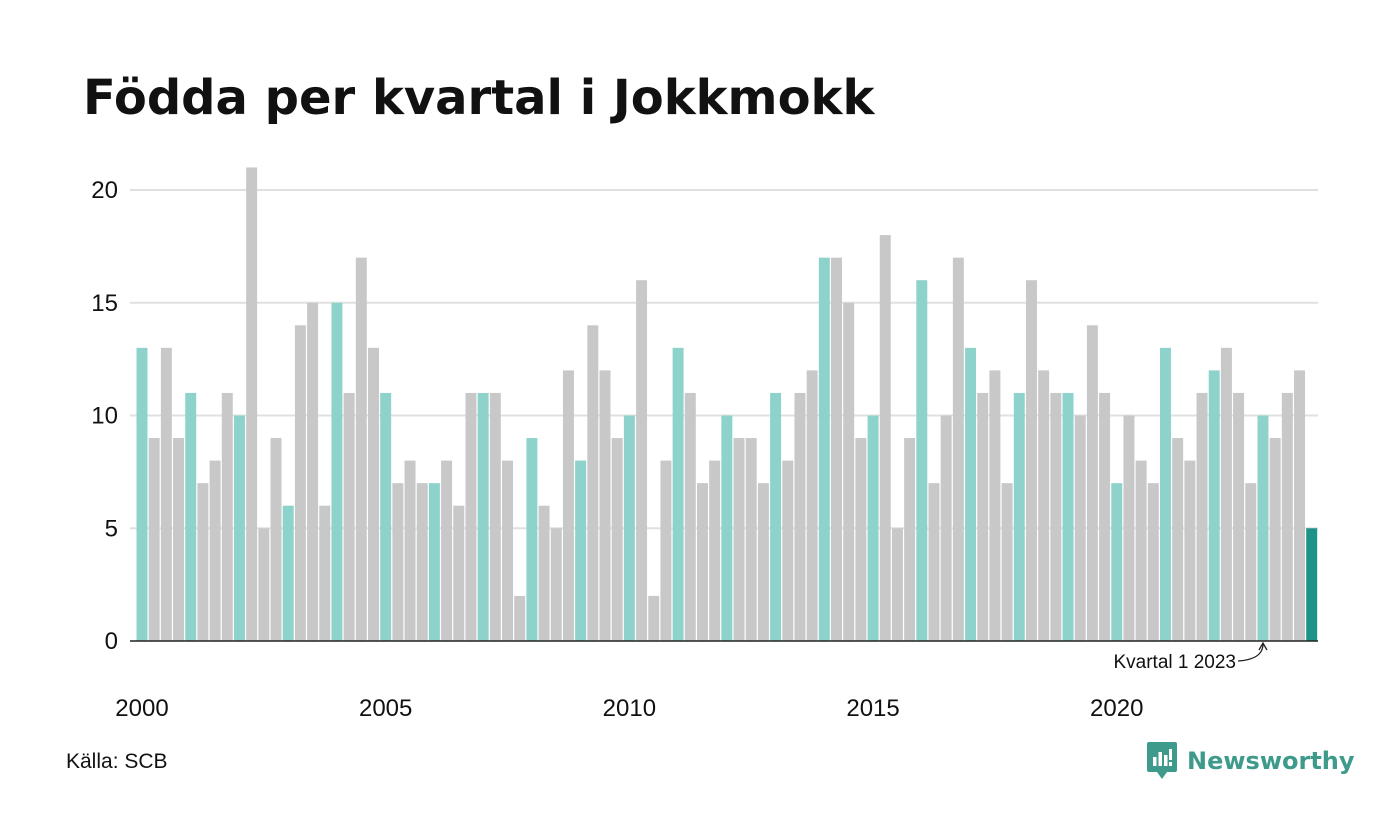 The image size is (1400, 840). What do you see at coordinates (104, 190) in the screenshot?
I see `y-tick-label: 20` at bounding box center [104, 190].